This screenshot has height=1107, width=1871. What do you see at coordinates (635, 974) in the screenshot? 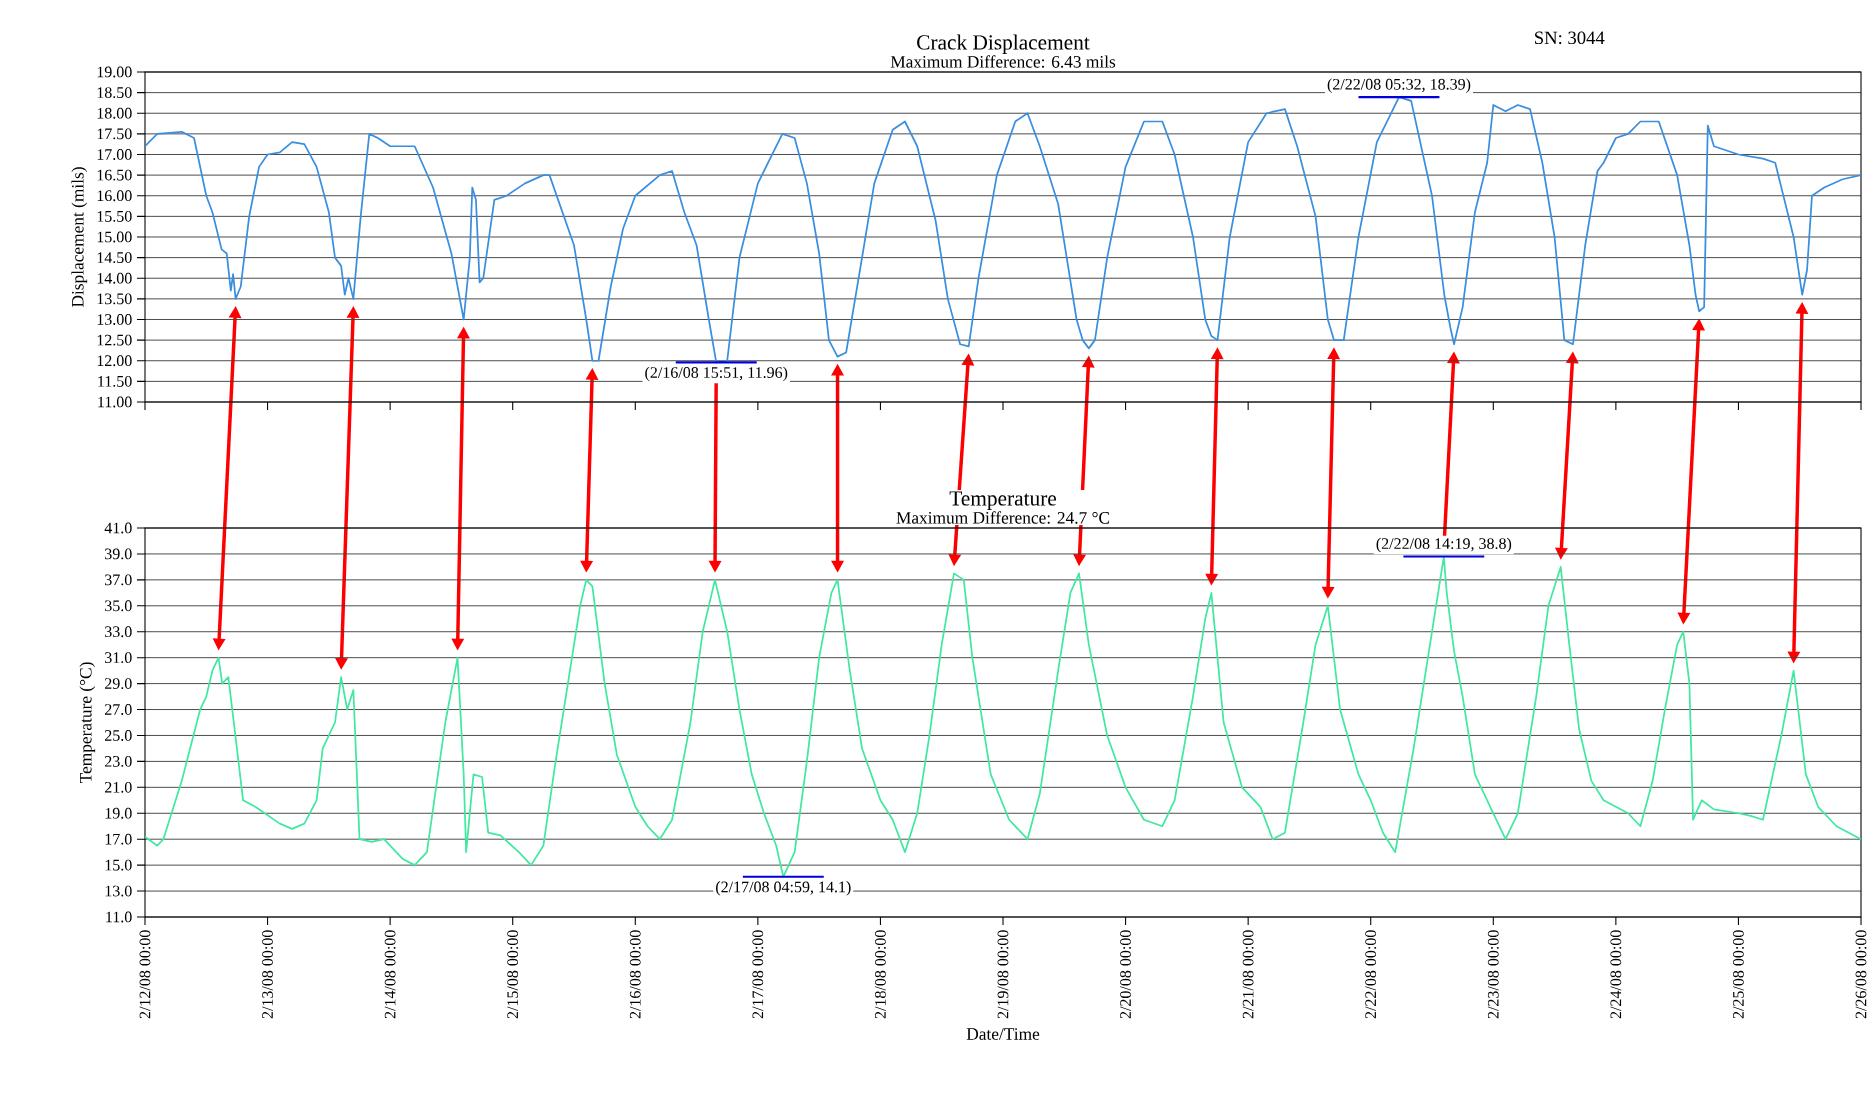
I see `x-tick-label: 2/16/08 00:00` at bounding box center [635, 974].